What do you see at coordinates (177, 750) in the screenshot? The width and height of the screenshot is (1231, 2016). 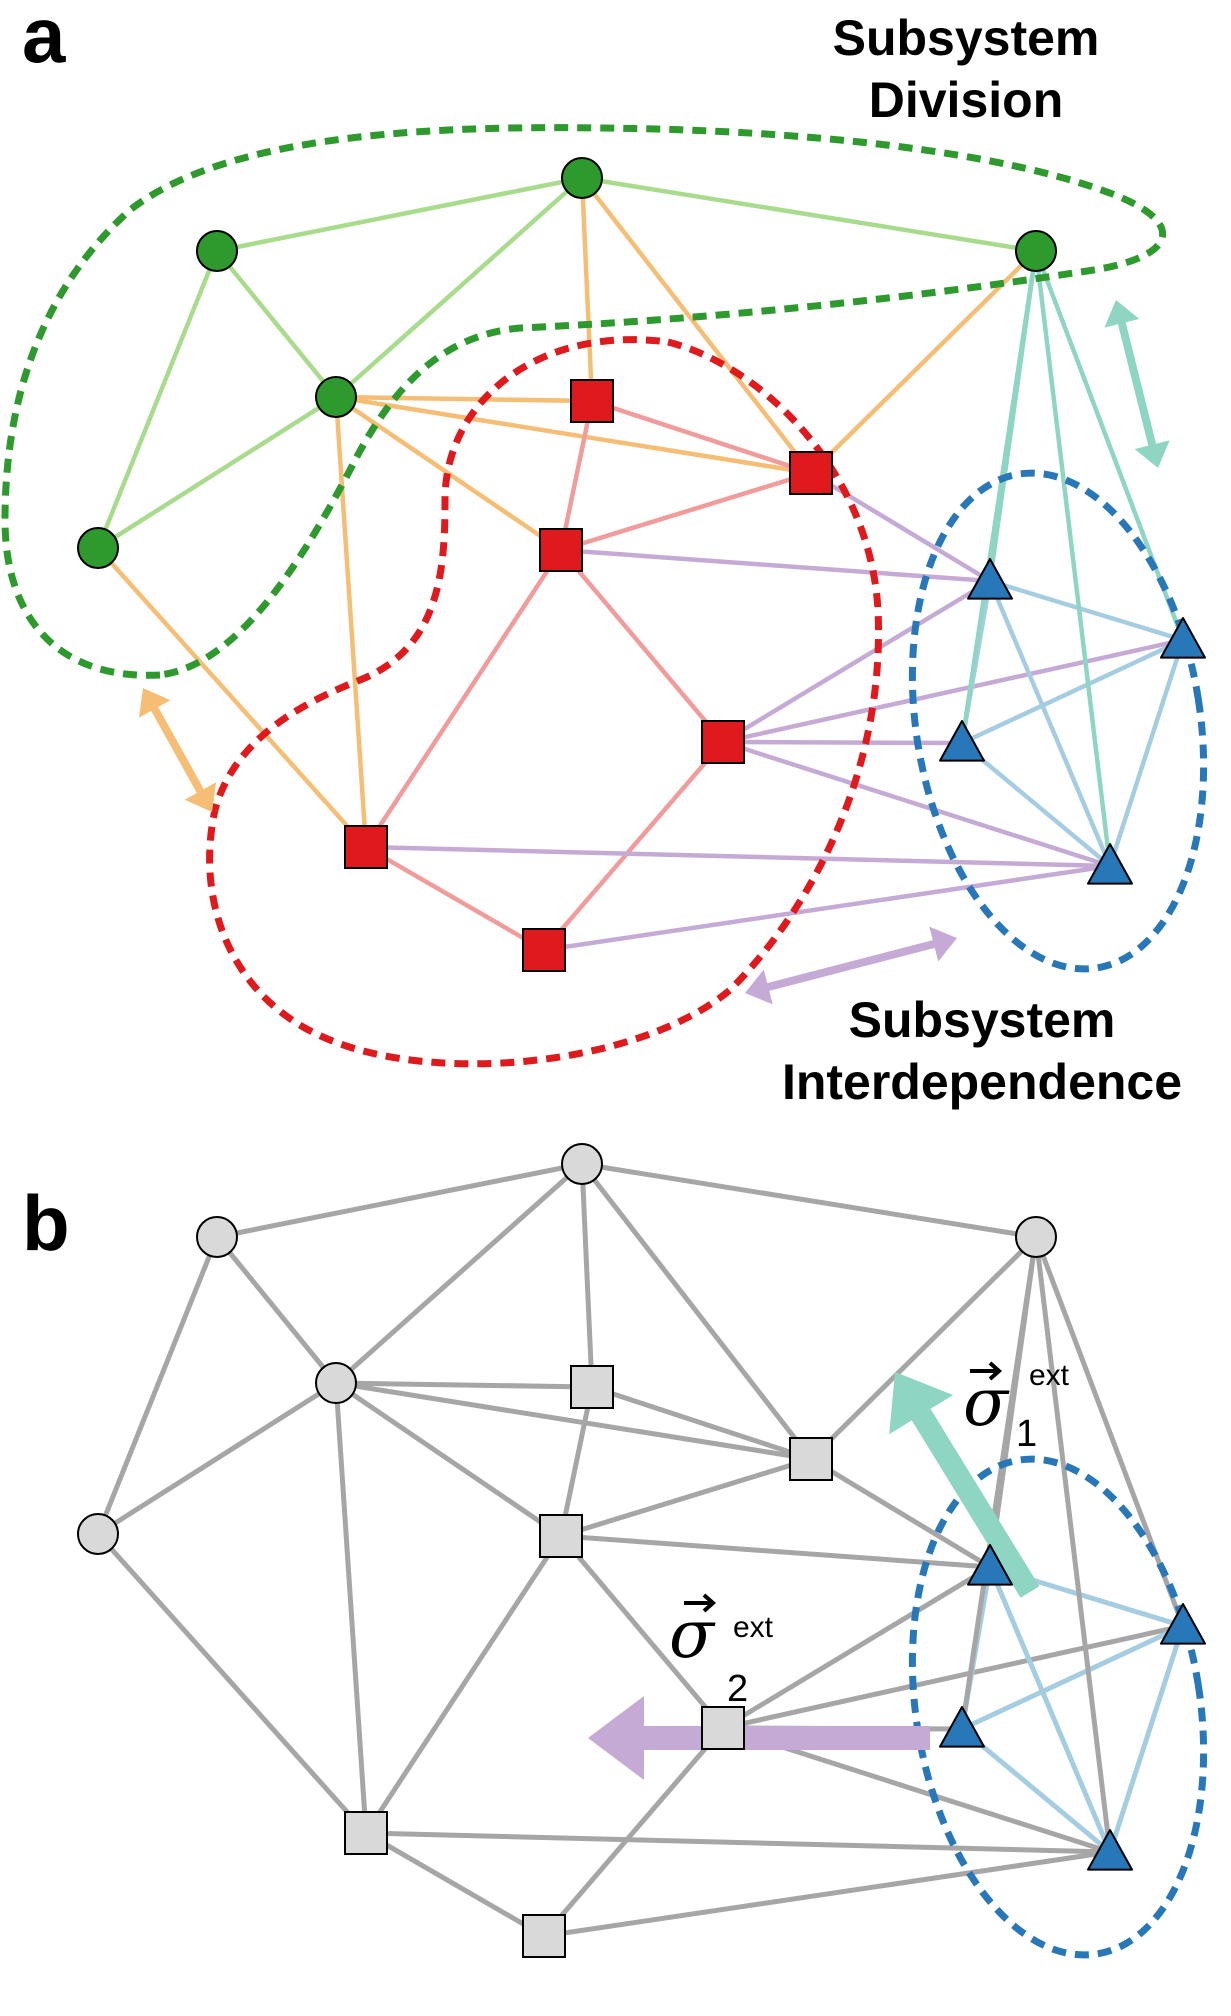 I see `orange-double-arrow` at bounding box center [177, 750].